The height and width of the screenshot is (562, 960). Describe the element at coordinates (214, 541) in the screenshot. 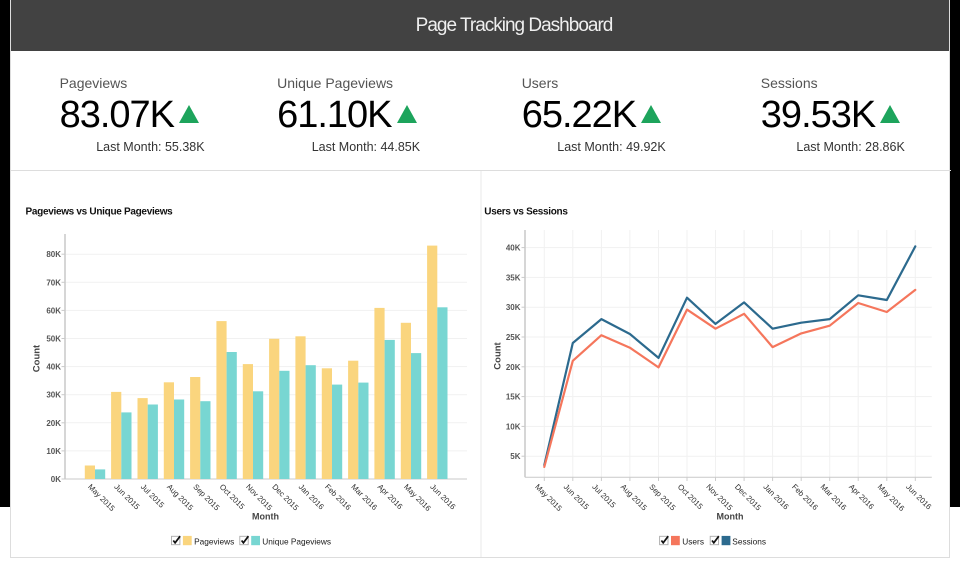

I see `svg-text: Pageviews` at that location.